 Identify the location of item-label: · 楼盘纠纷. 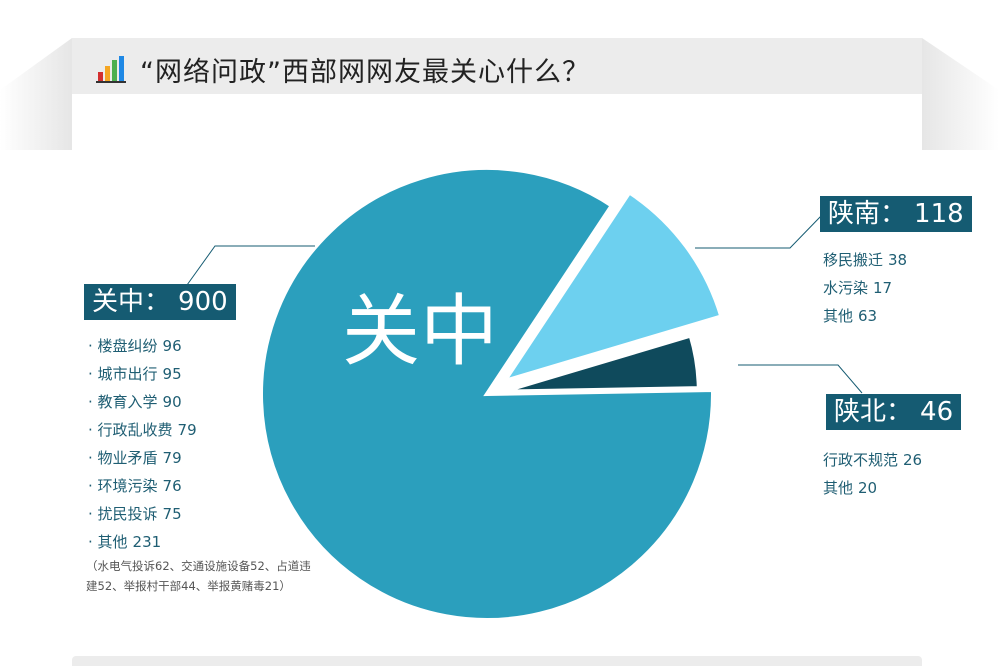
(123, 346).